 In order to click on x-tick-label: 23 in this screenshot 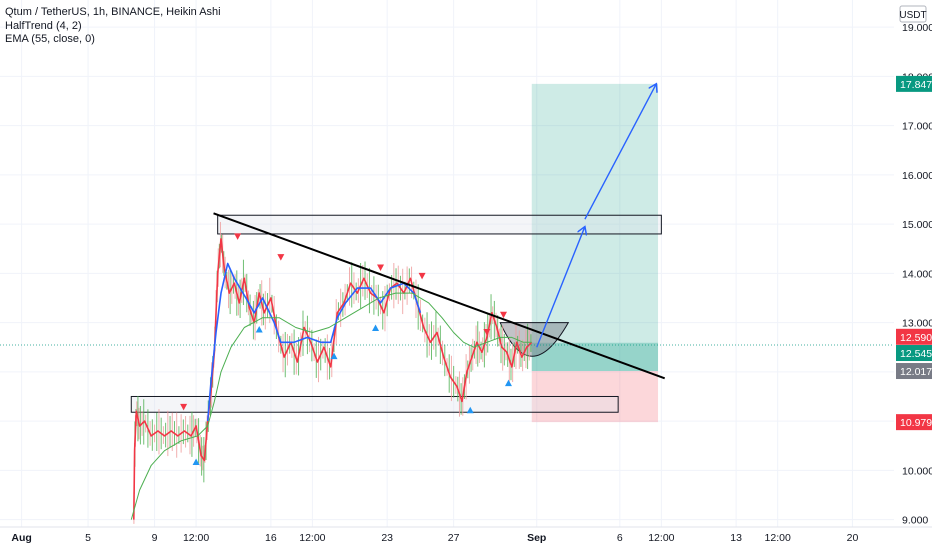, I will do `click(387, 538)`.